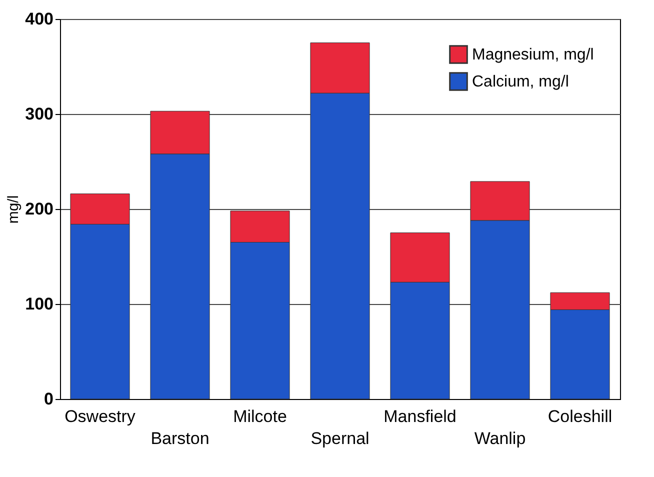 This screenshot has height=477, width=654. Describe the element at coordinates (39, 114) in the screenshot. I see `y-tick-label: 300` at that location.